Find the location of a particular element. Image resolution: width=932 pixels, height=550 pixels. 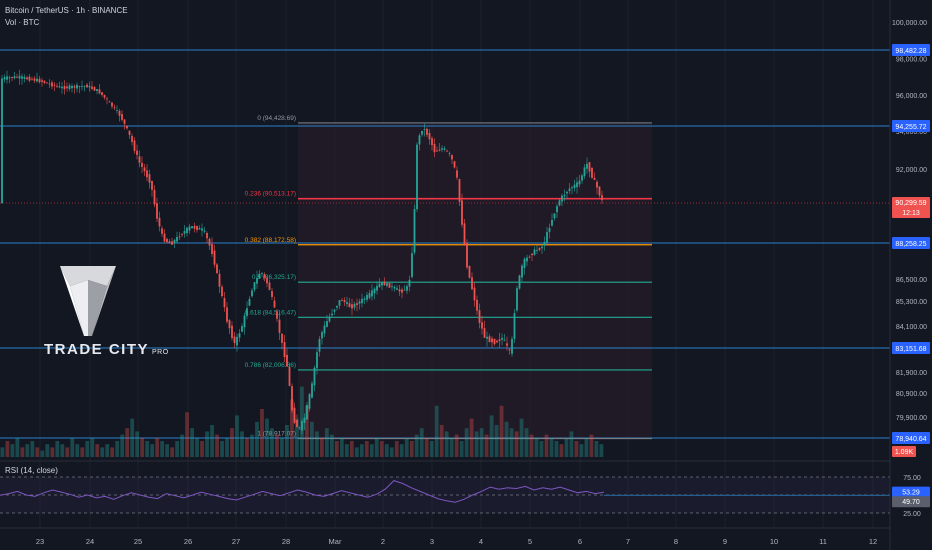

rsi-badge is located at coordinates (911, 492).